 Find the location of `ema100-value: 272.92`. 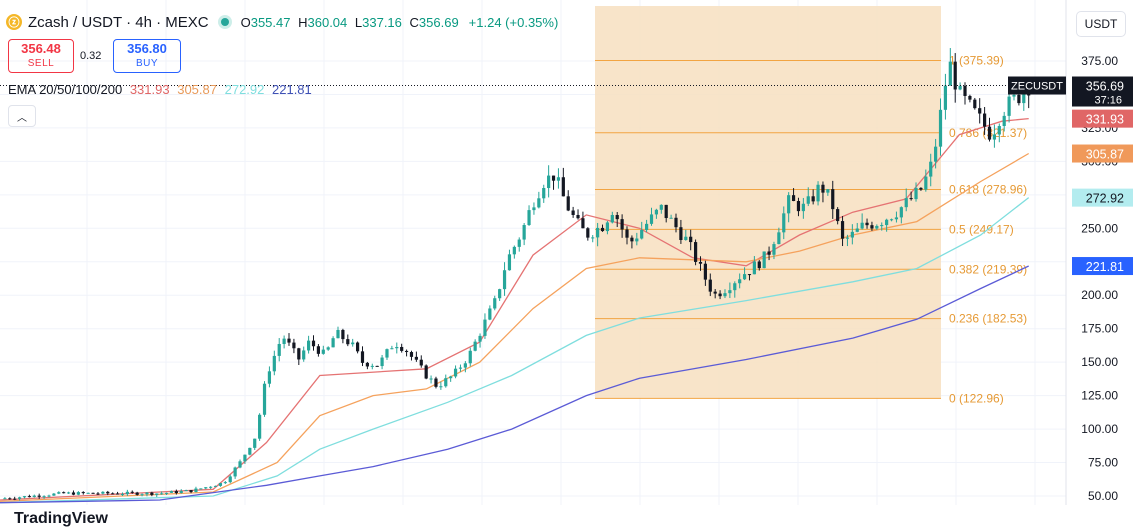

ema100-value: 272.92 is located at coordinates (244, 89).